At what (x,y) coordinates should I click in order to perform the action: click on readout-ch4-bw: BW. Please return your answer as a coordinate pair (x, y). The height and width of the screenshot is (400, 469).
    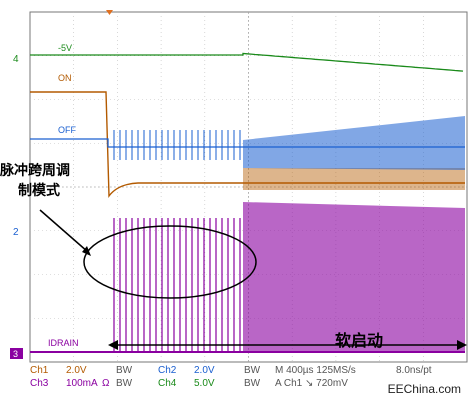
    Looking at the image, I should click on (252, 383).